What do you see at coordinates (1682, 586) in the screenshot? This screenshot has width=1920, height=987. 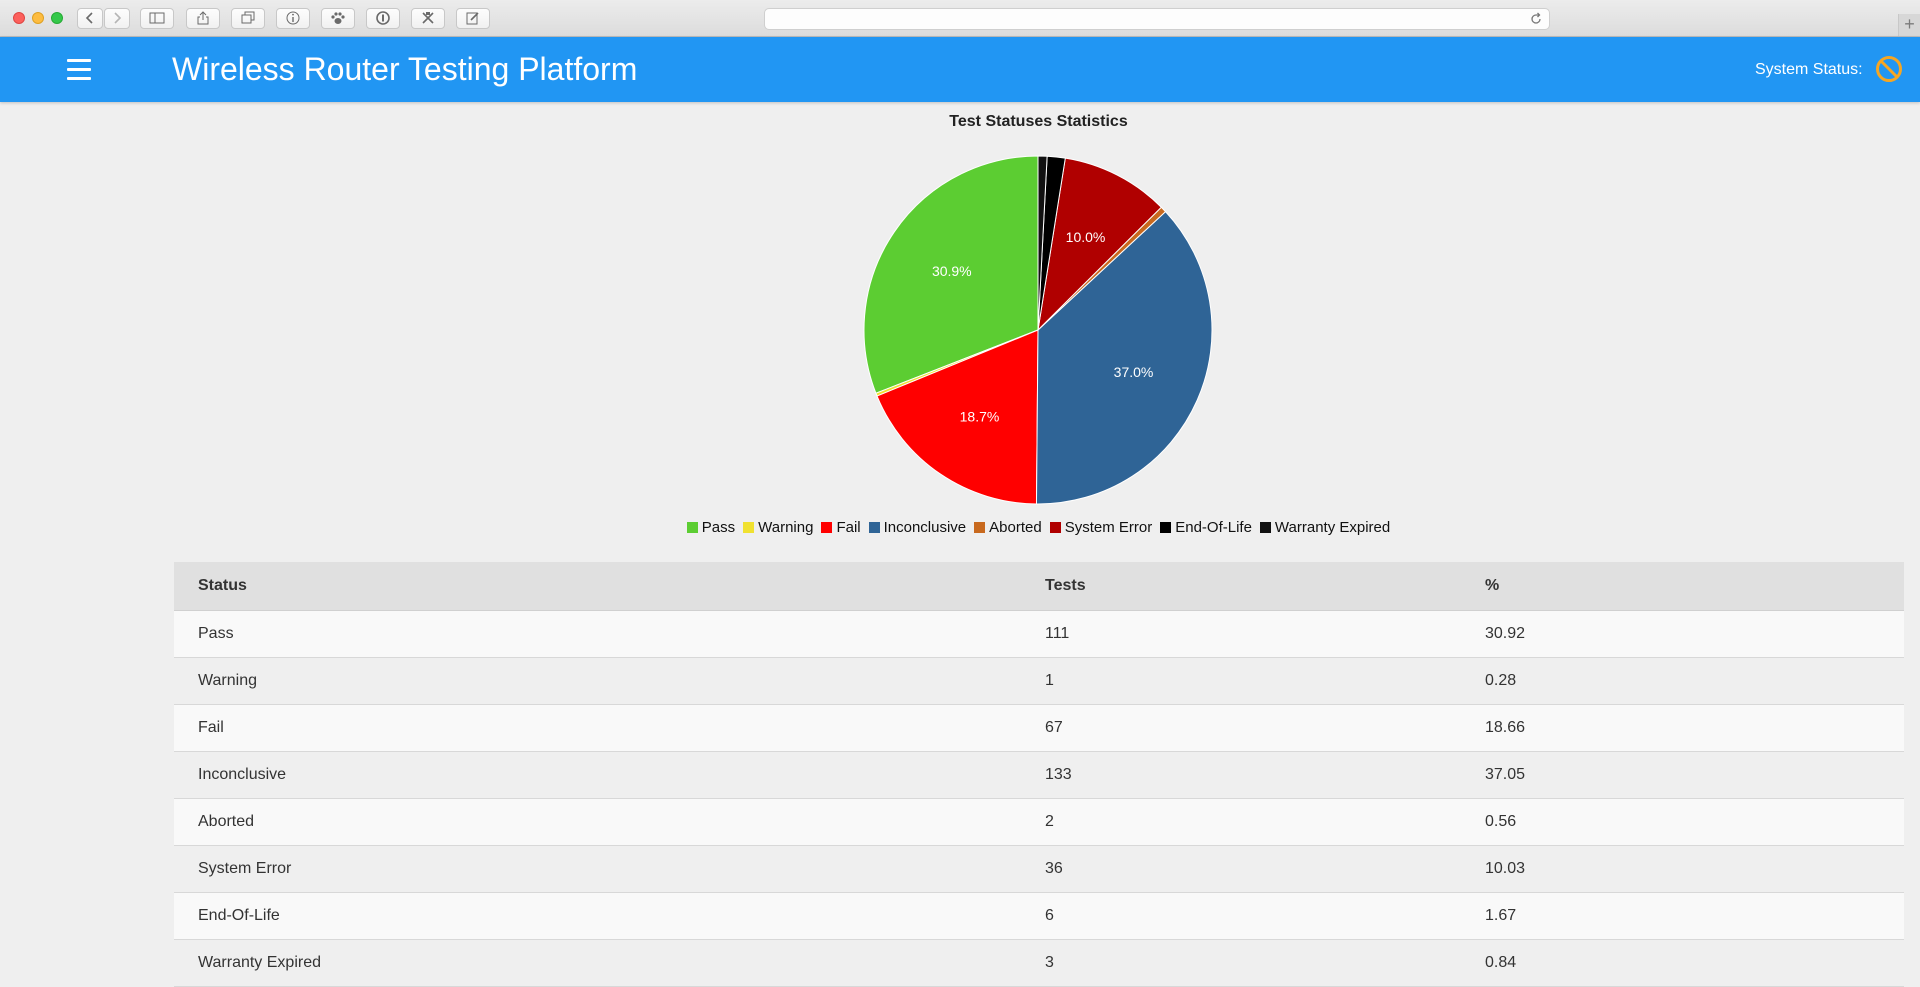 I see `column-header-percent: %` at bounding box center [1682, 586].